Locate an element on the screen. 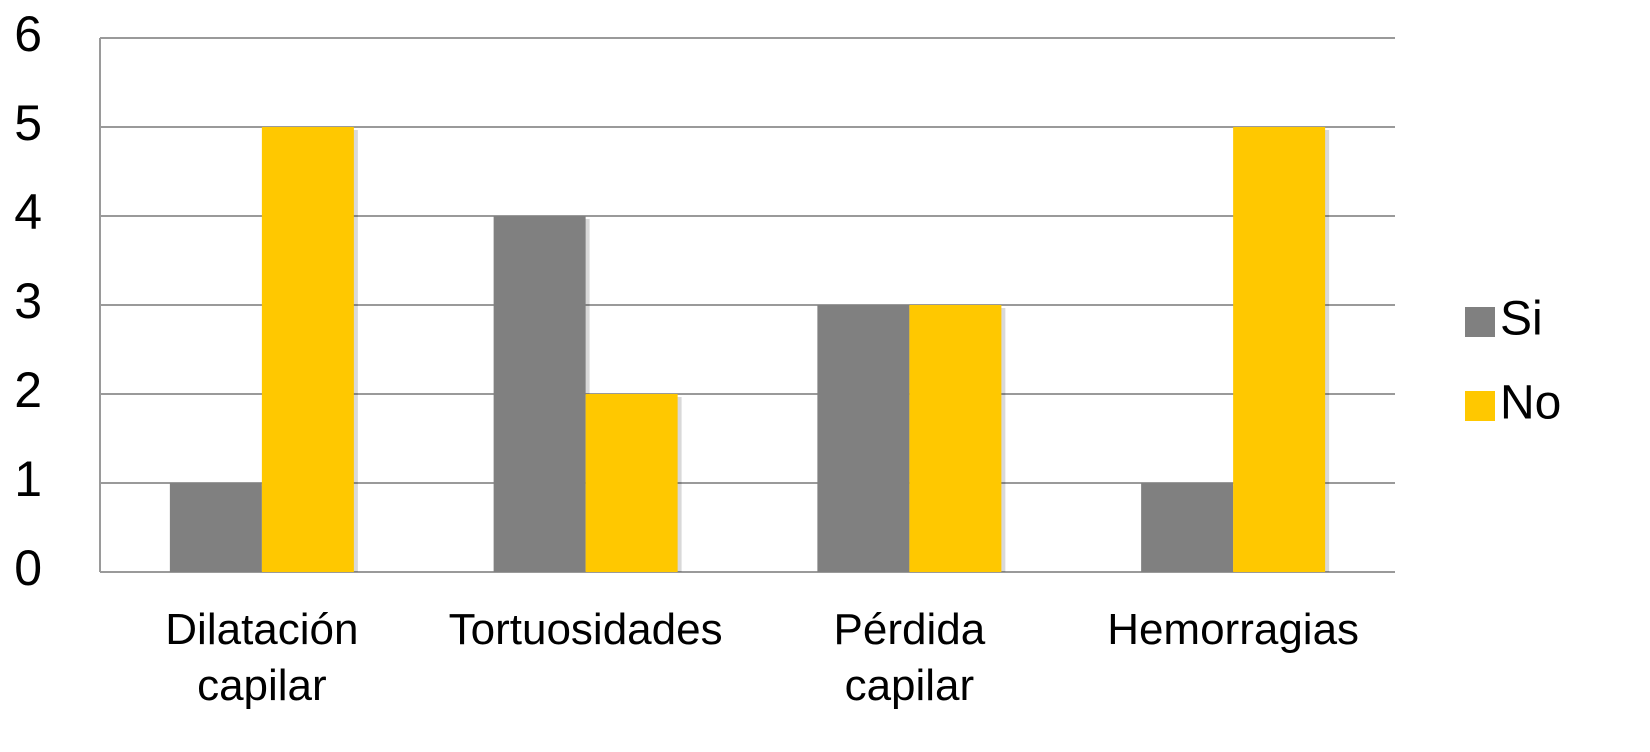 Image resolution: width=1650 pixels, height=752 pixels. y-tick-label: 2 is located at coordinates (28, 390).